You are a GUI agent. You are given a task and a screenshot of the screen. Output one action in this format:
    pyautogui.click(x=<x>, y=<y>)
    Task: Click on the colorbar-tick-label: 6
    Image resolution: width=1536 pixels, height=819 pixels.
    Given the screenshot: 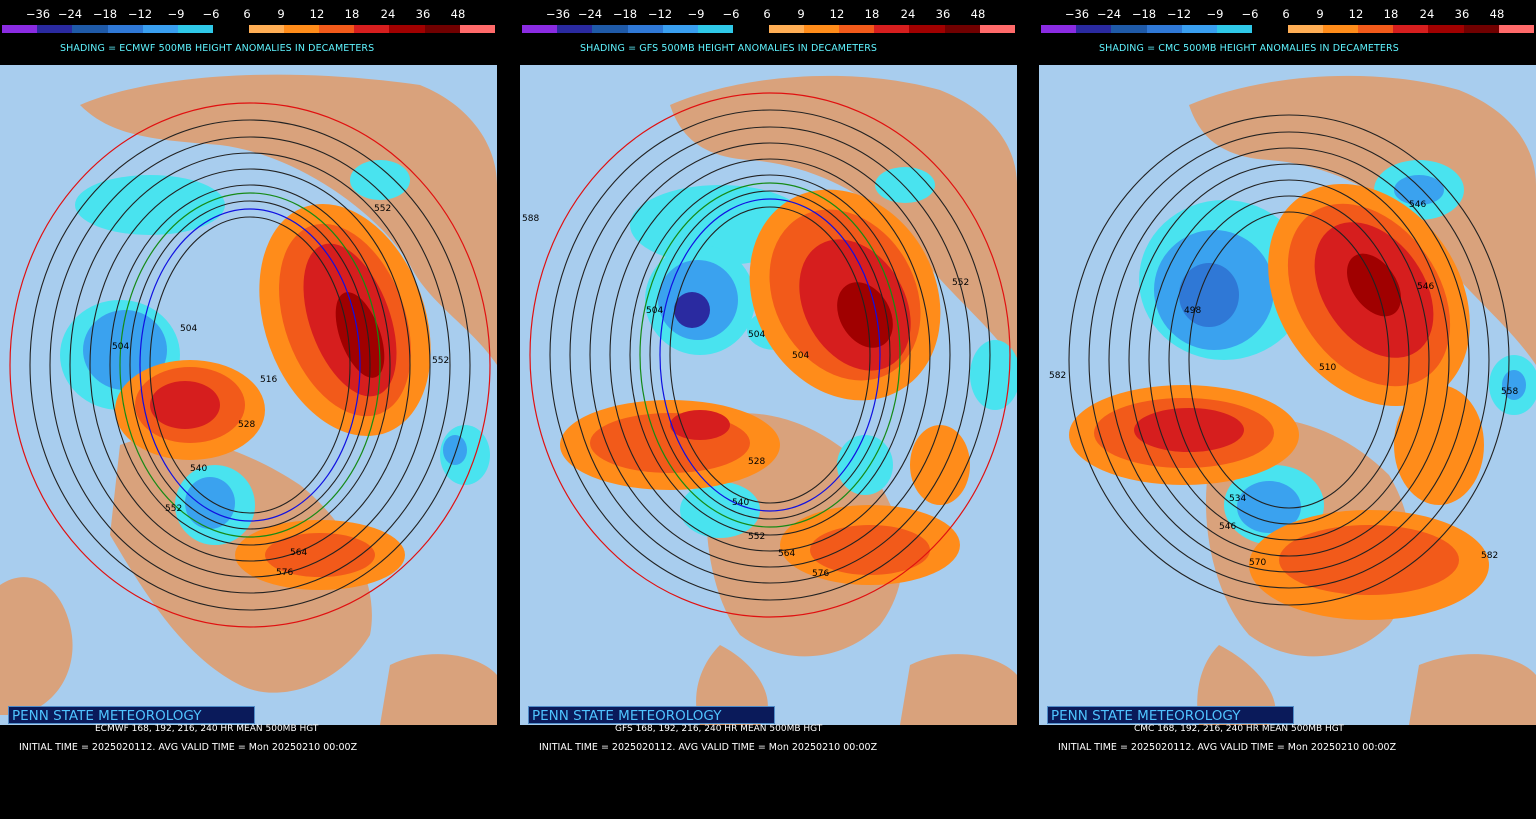 What is the action you would take?
    pyautogui.click(x=1286, y=14)
    